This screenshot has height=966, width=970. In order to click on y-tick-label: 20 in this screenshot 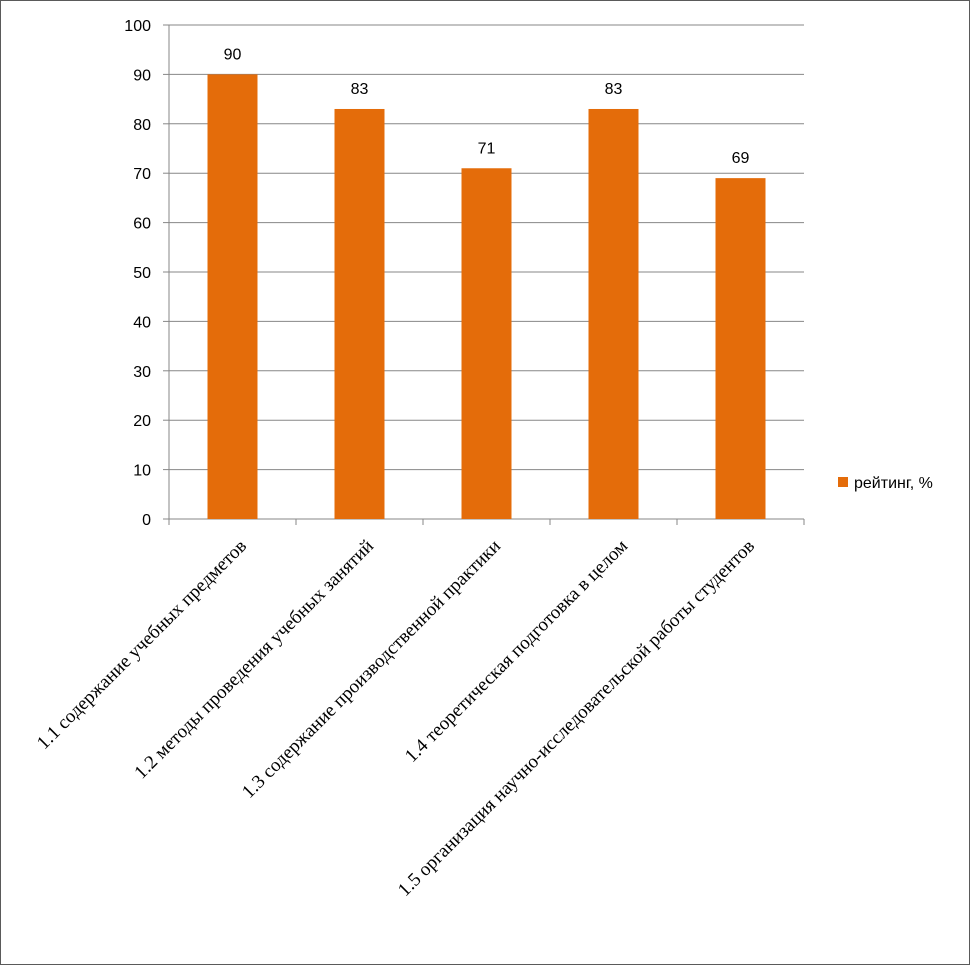, I will do `click(142, 421)`.